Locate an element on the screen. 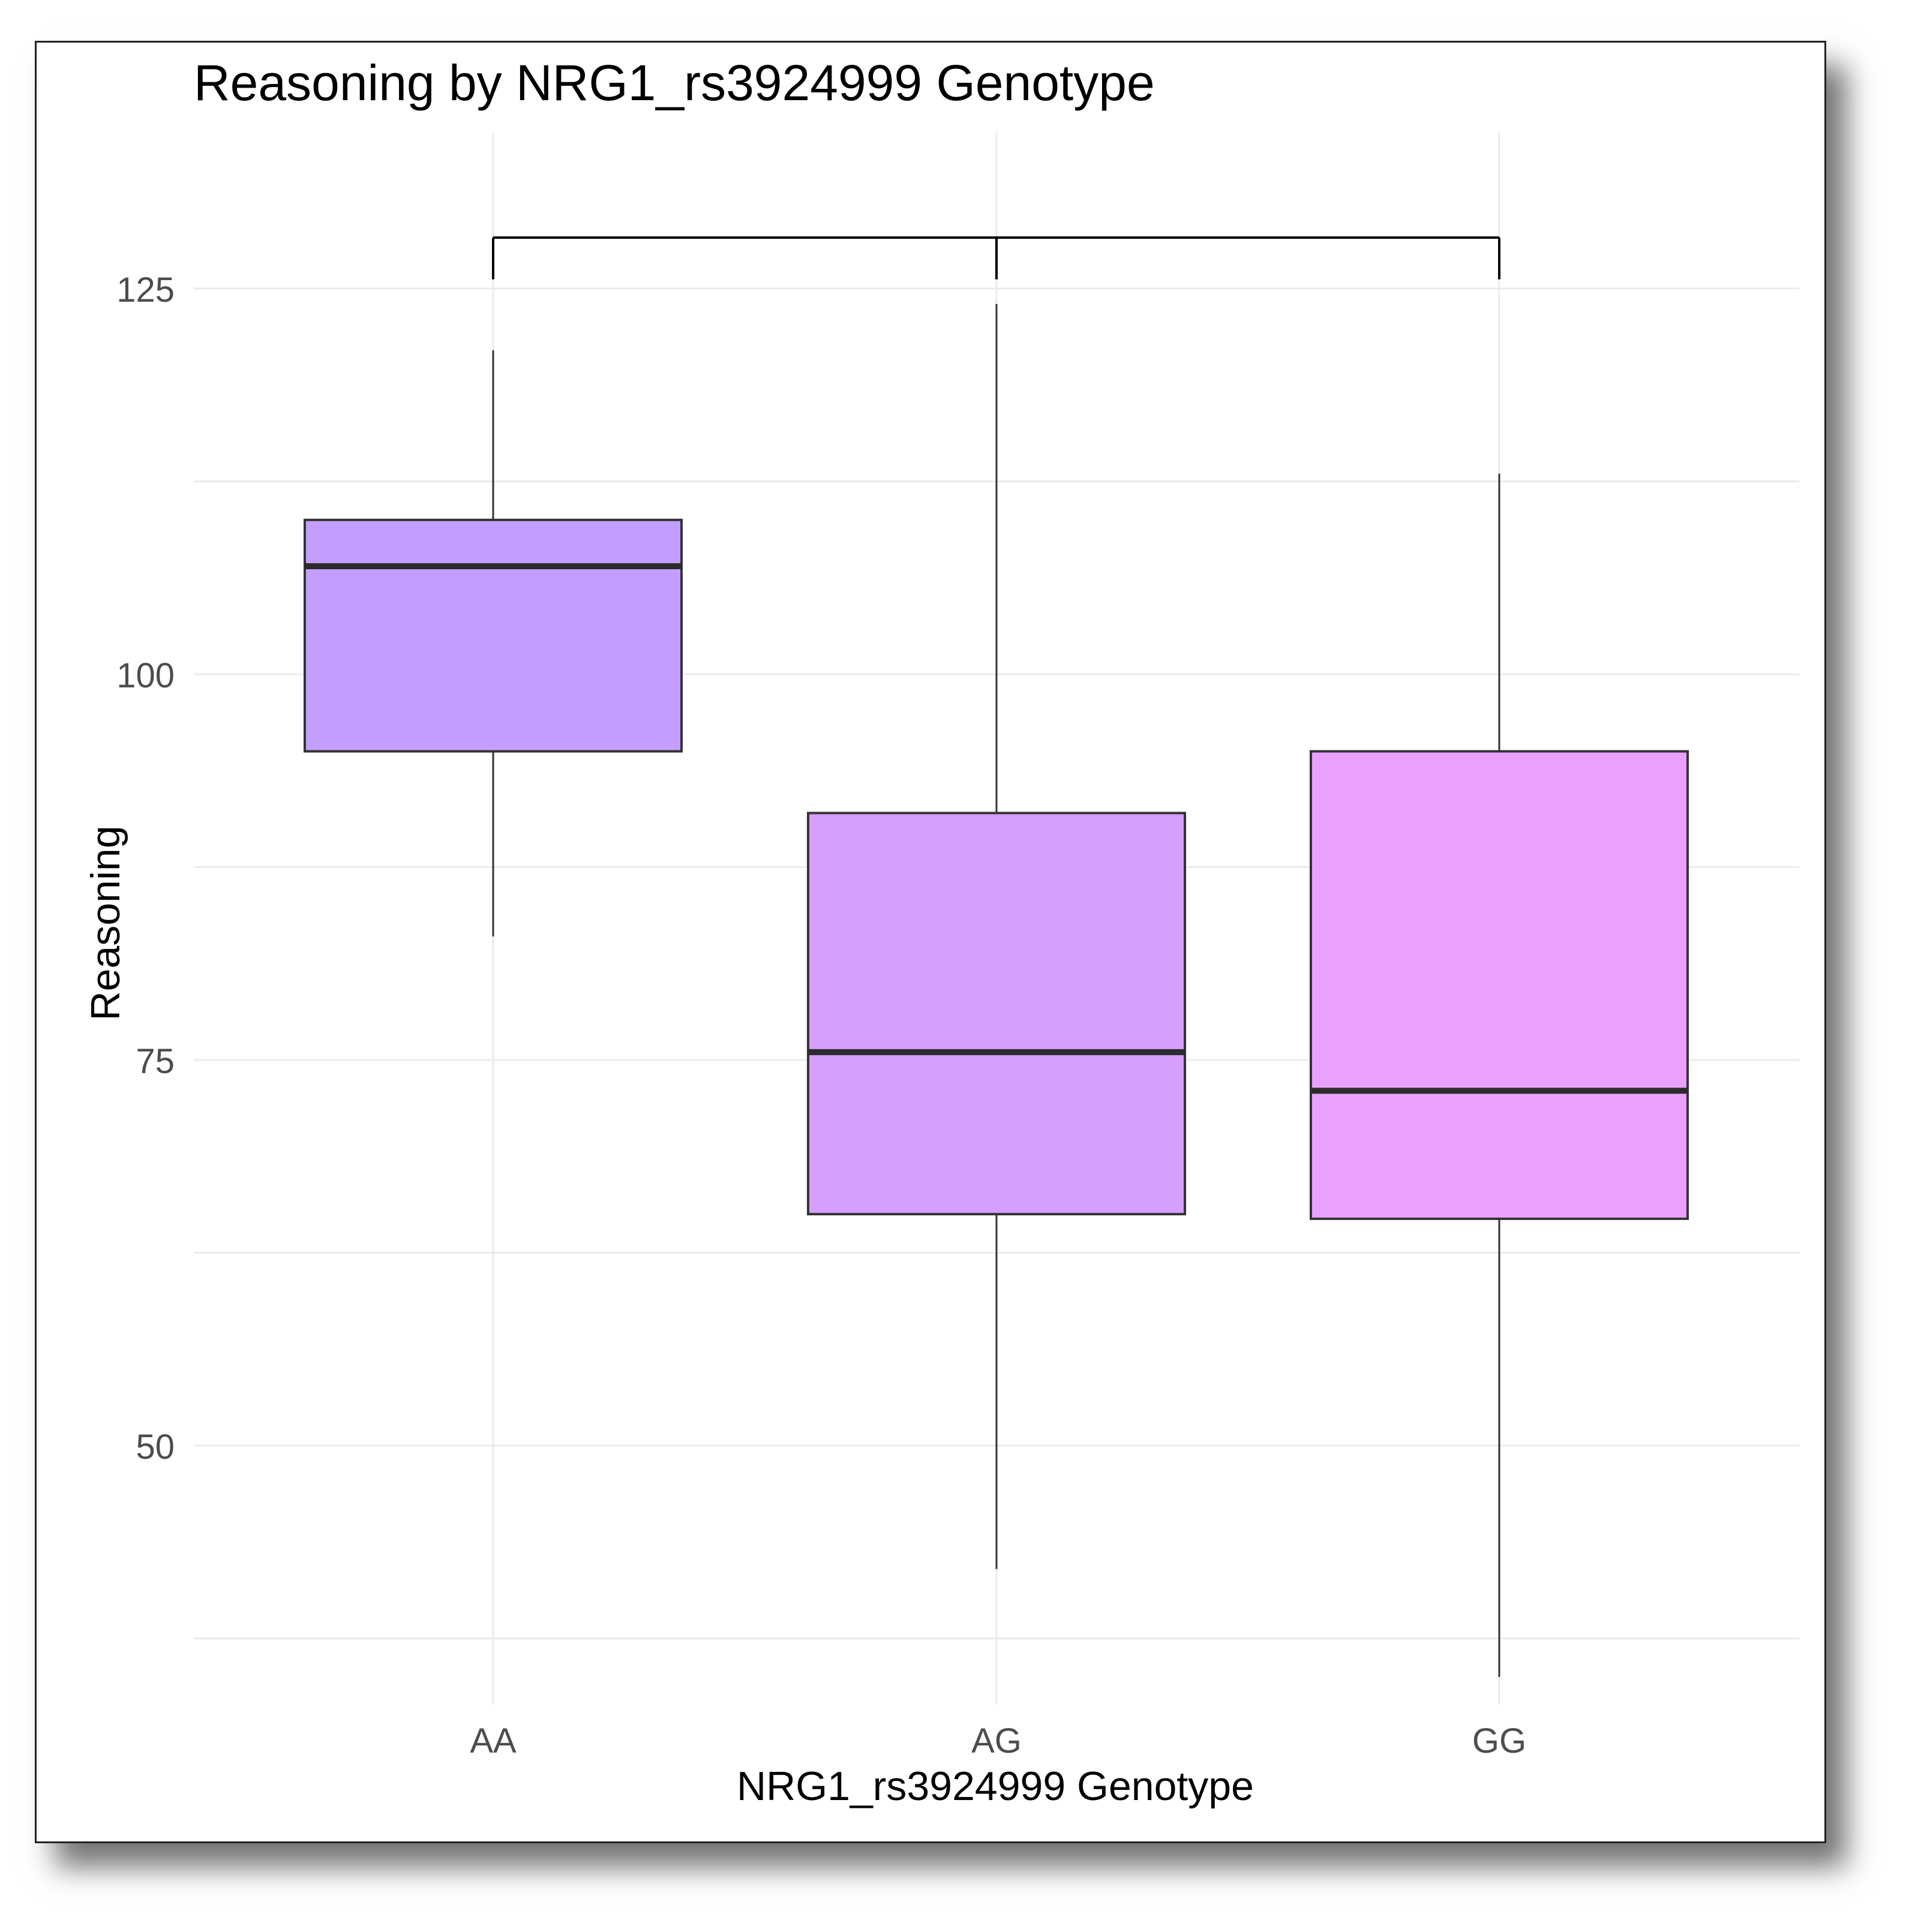  x-tick-label: AA is located at coordinates (494, 1740).